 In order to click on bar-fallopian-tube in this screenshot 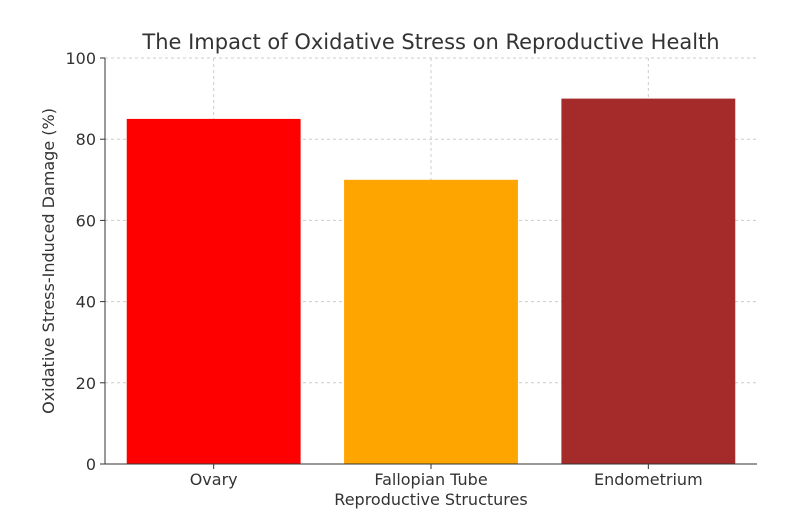, I will do `click(431, 322)`.